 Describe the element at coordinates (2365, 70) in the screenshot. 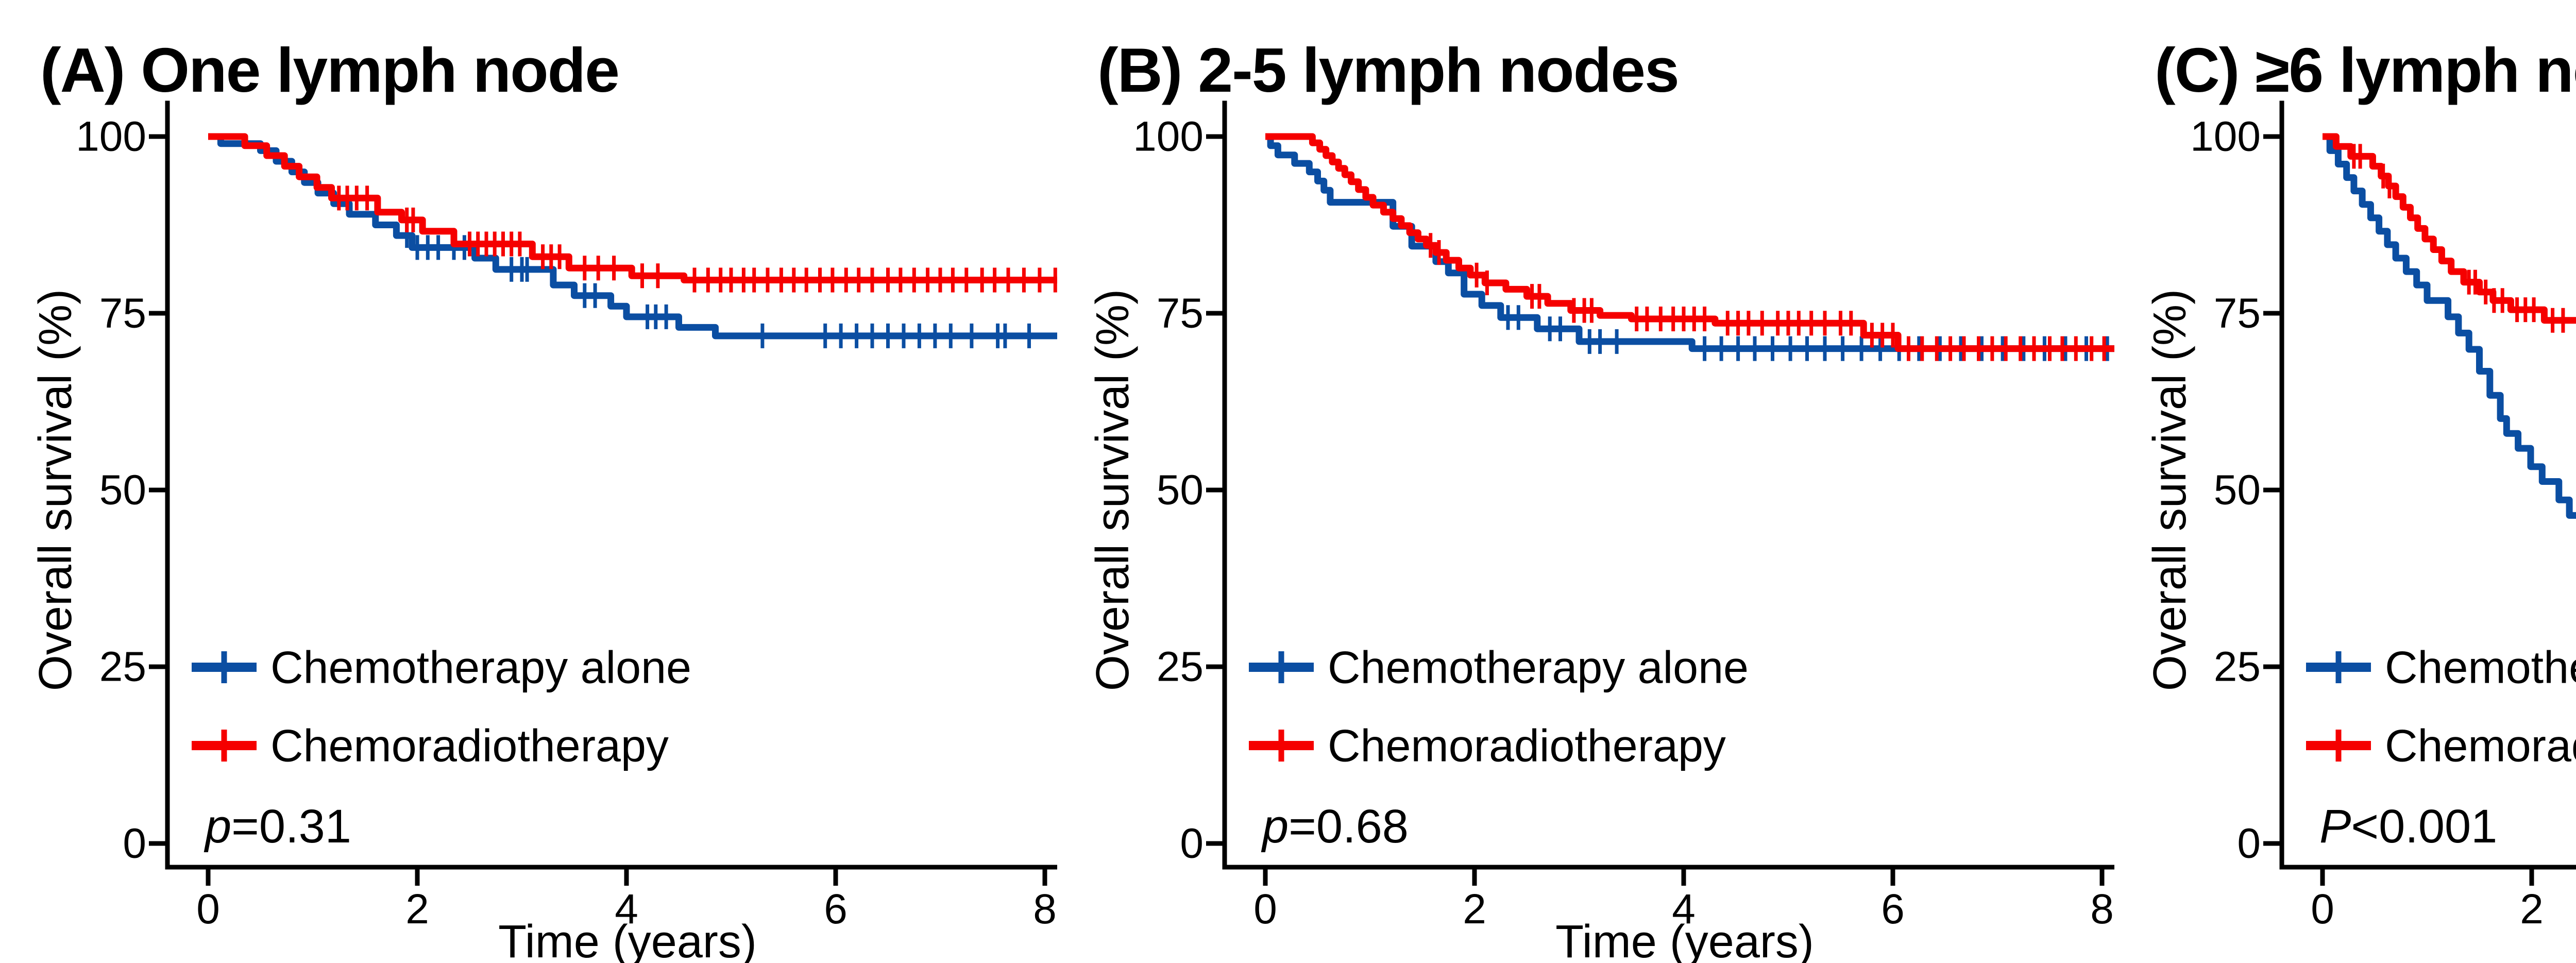

I see `panel-title: (C) ≥6 lymph nodes` at that location.